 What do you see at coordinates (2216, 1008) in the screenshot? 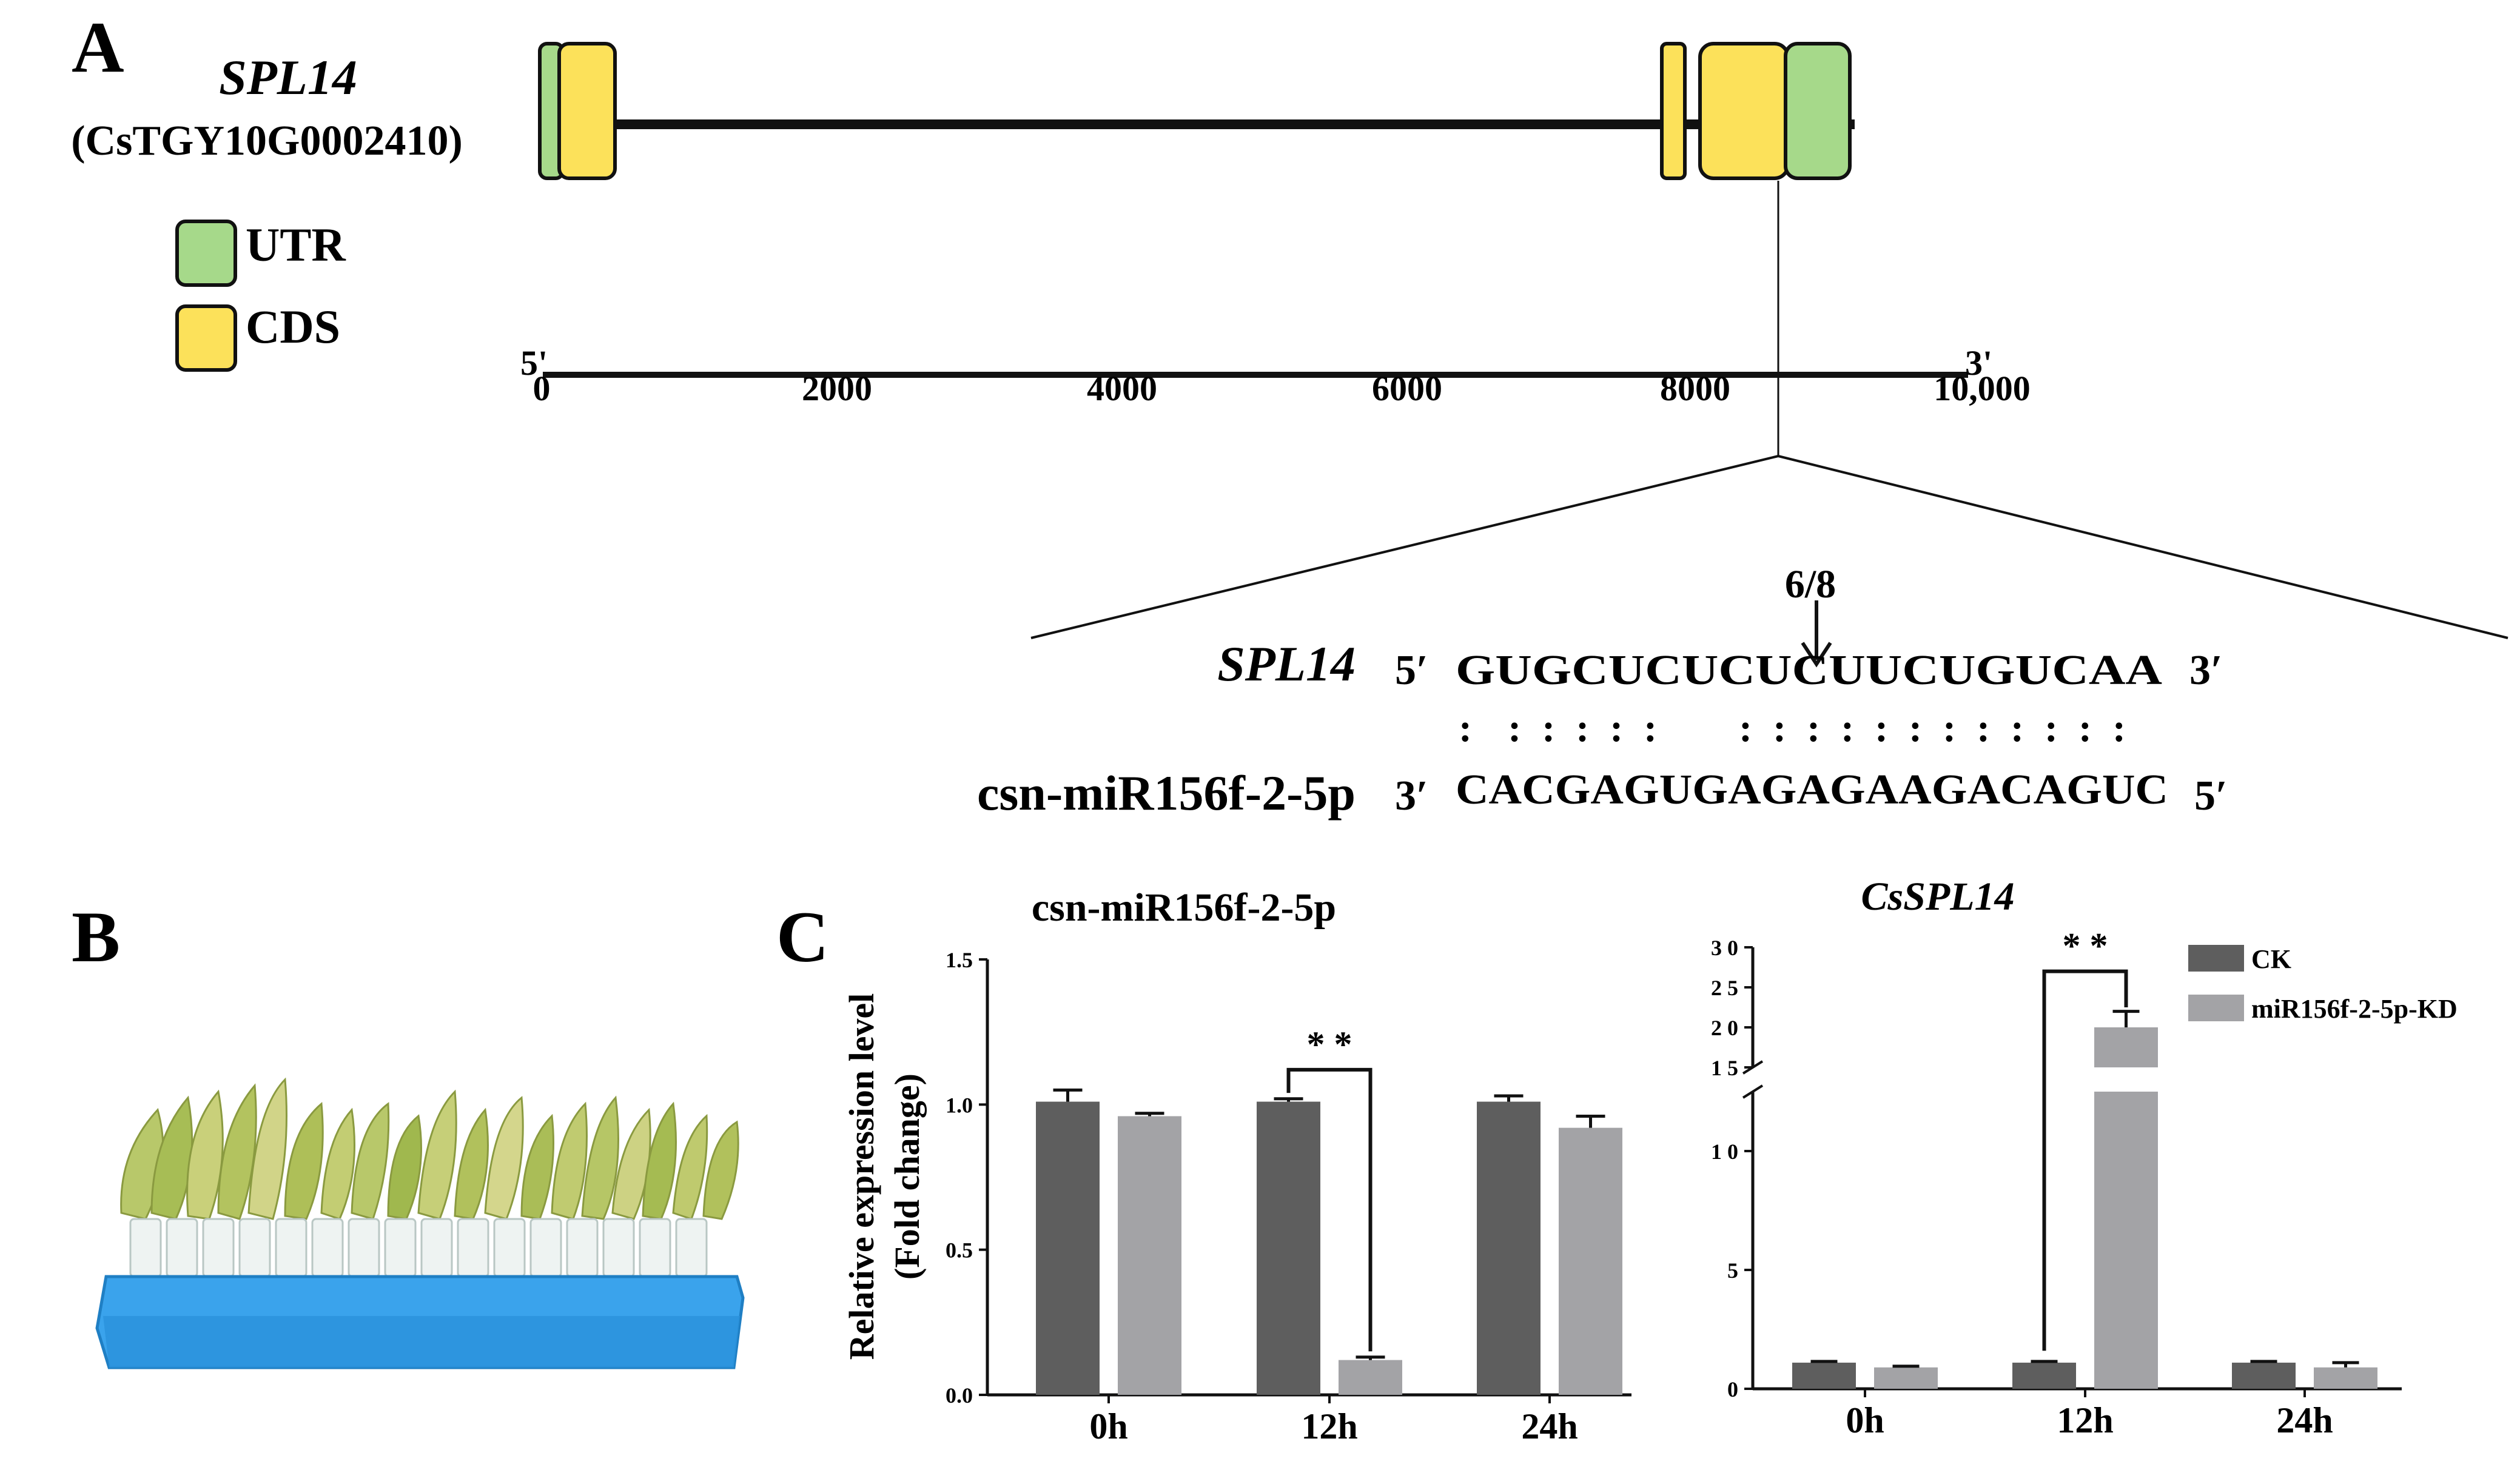
I see `legend-kd-swatch` at bounding box center [2216, 1008].